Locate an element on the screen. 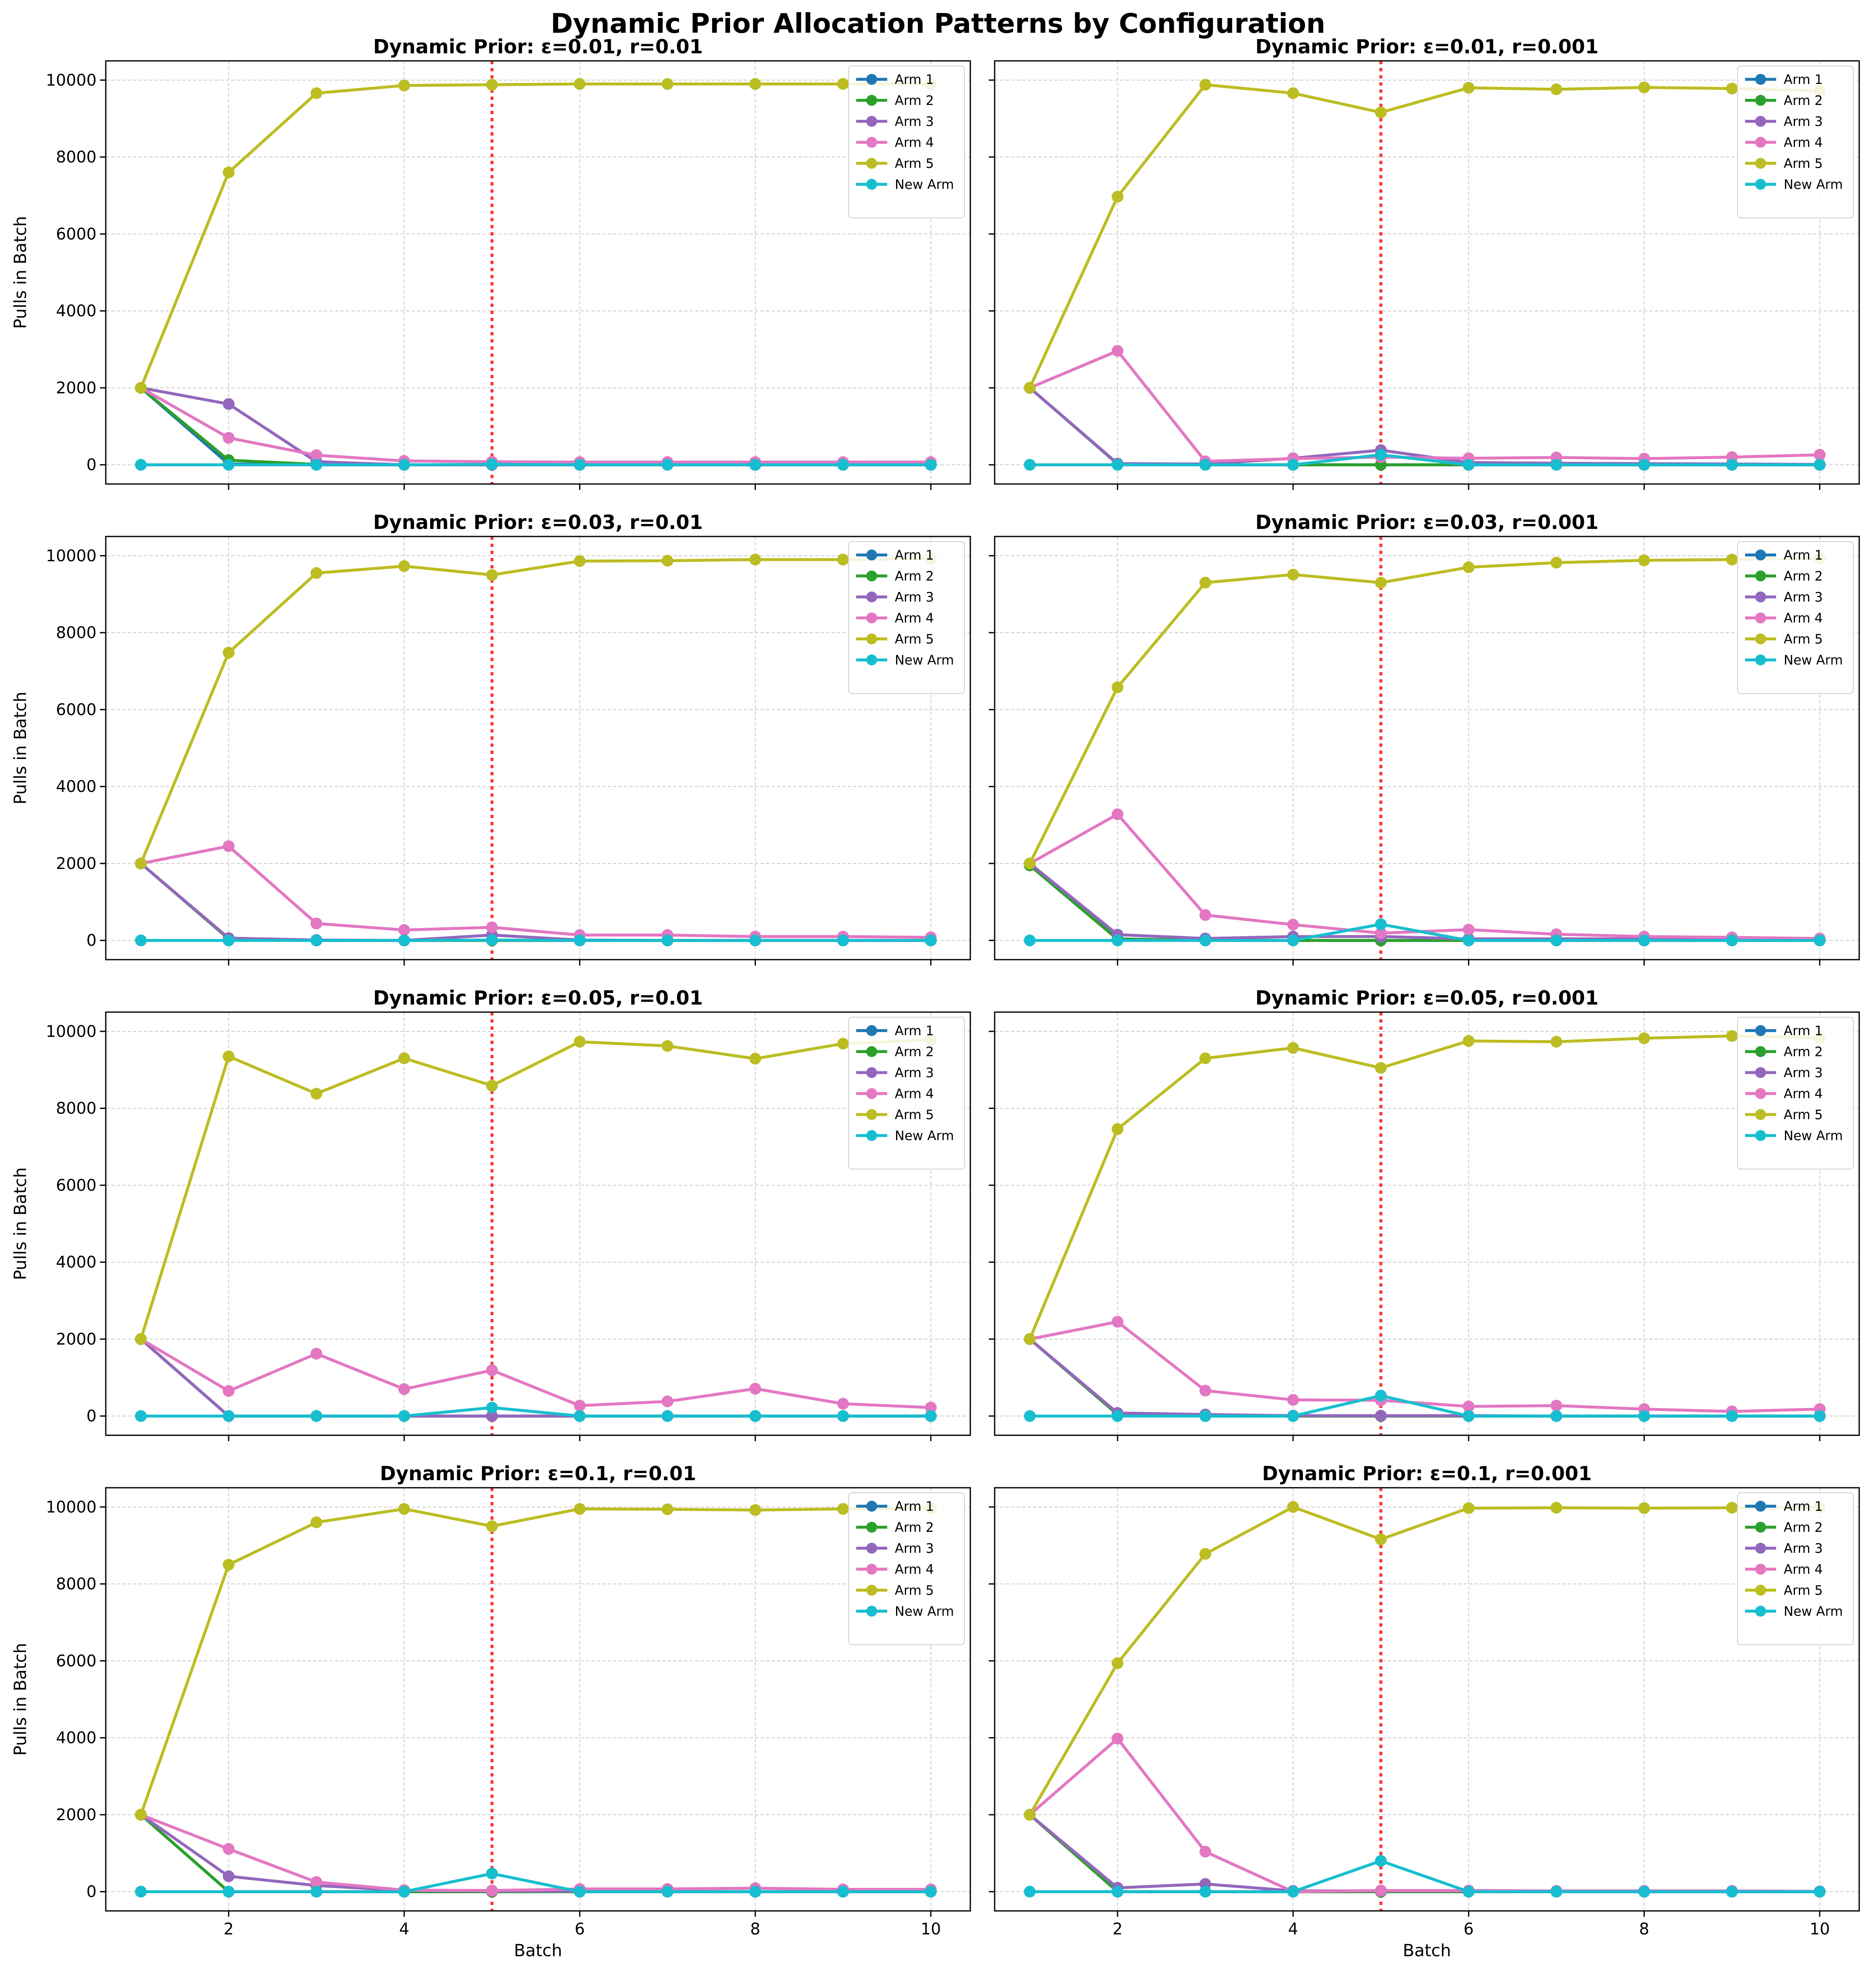  legend-entry: Arm 2 is located at coordinates (1784, 100).